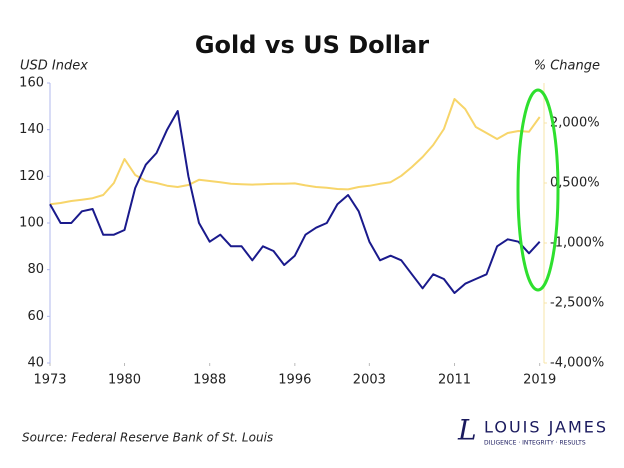 The width and height of the screenshot is (624, 468). I want to click on y2-axis-label: % Change, so click(567, 66).